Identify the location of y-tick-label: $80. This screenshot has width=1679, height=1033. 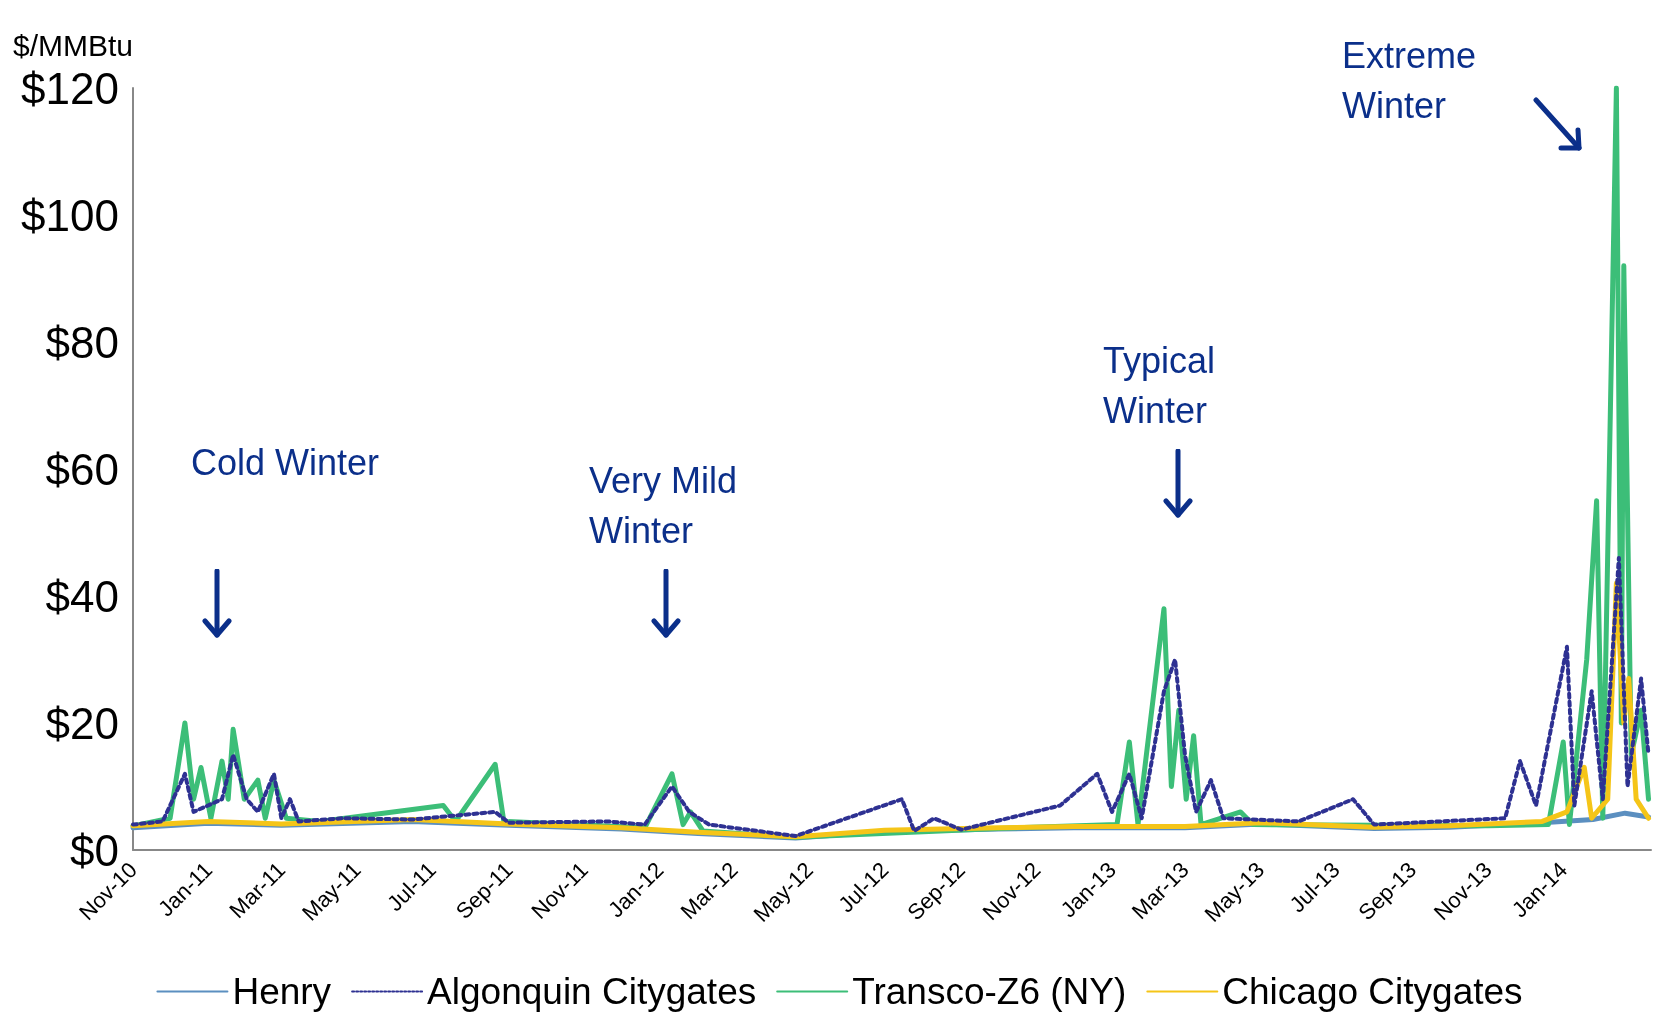
(82, 342).